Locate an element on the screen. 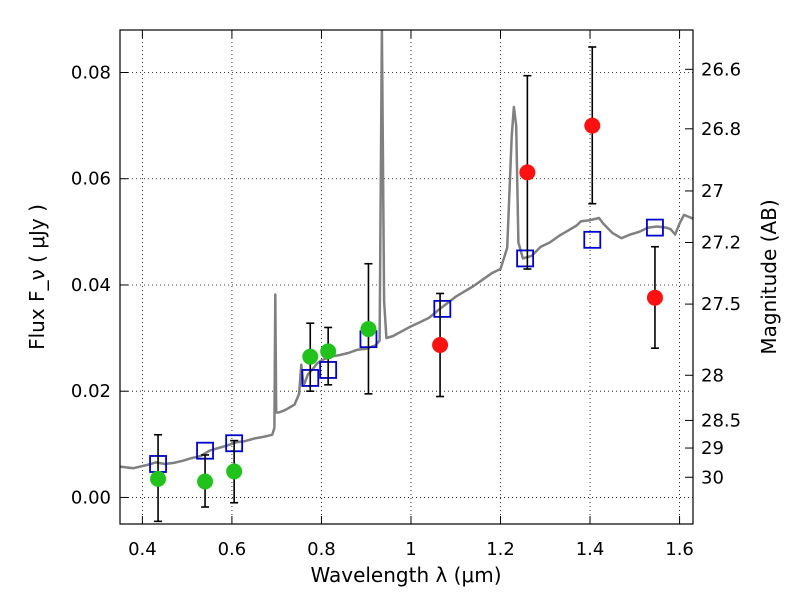 This screenshot has height=600, width=800. right-tick-label: 26.6 is located at coordinates (721, 69).